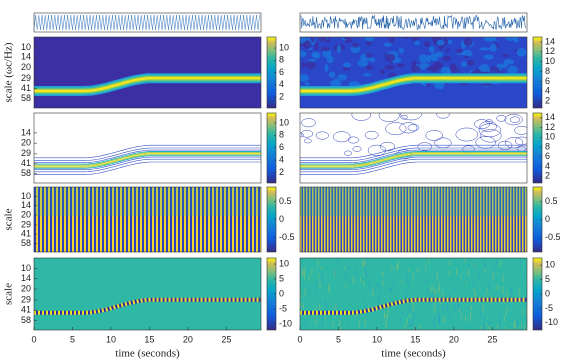 The width and height of the screenshot is (571, 362). Describe the element at coordinates (188, 339) in the screenshot. I see `x-tick-label: 20` at that location.